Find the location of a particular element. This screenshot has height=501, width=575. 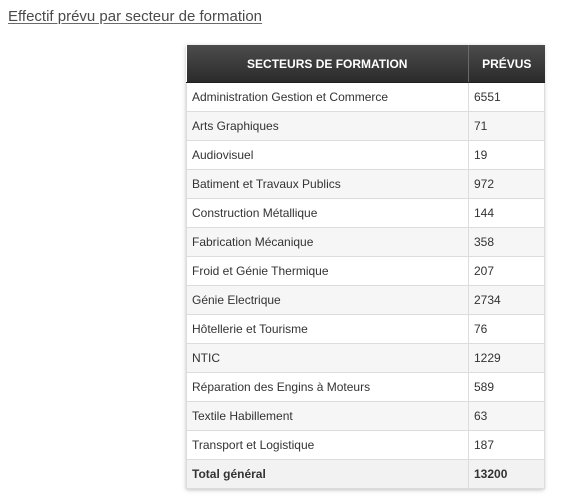

sector-cell: Arts Graphiques is located at coordinates (327, 126).